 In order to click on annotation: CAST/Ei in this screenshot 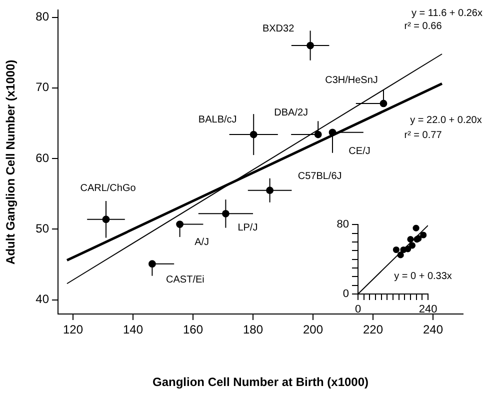, I will do `click(185, 280)`.